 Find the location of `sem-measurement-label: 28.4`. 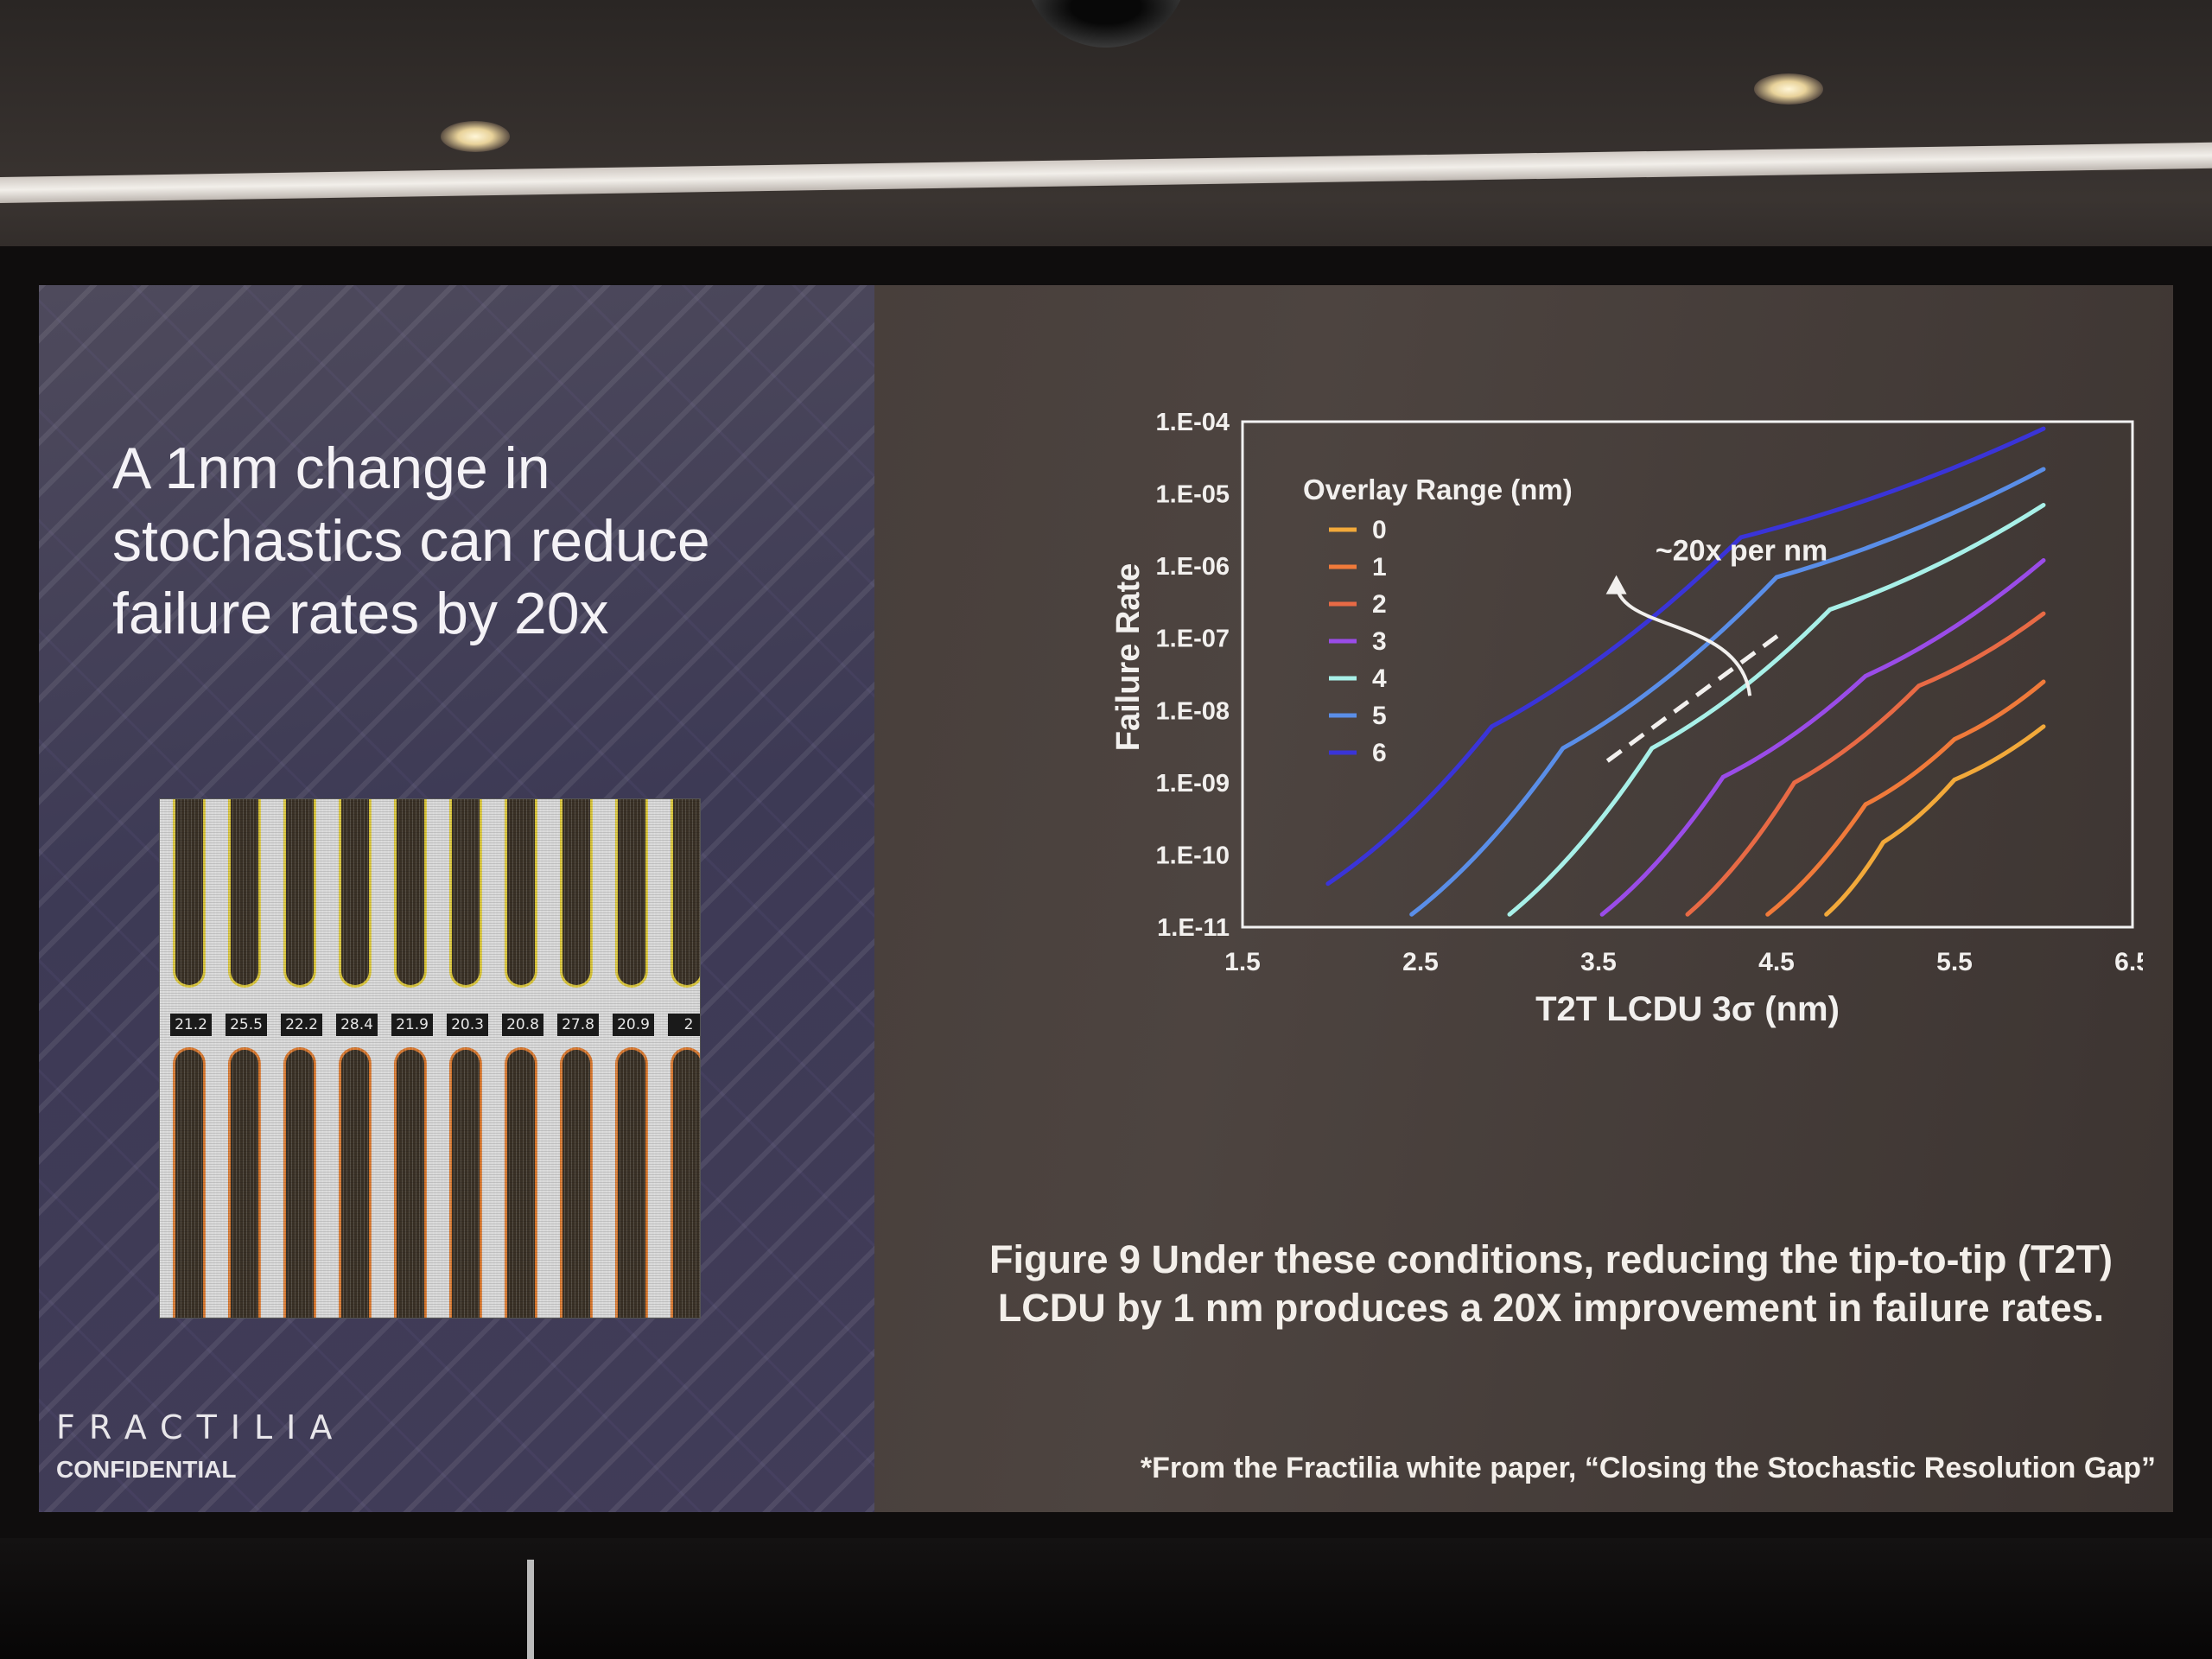

sem-measurement-label: 28.4 is located at coordinates (357, 1025).